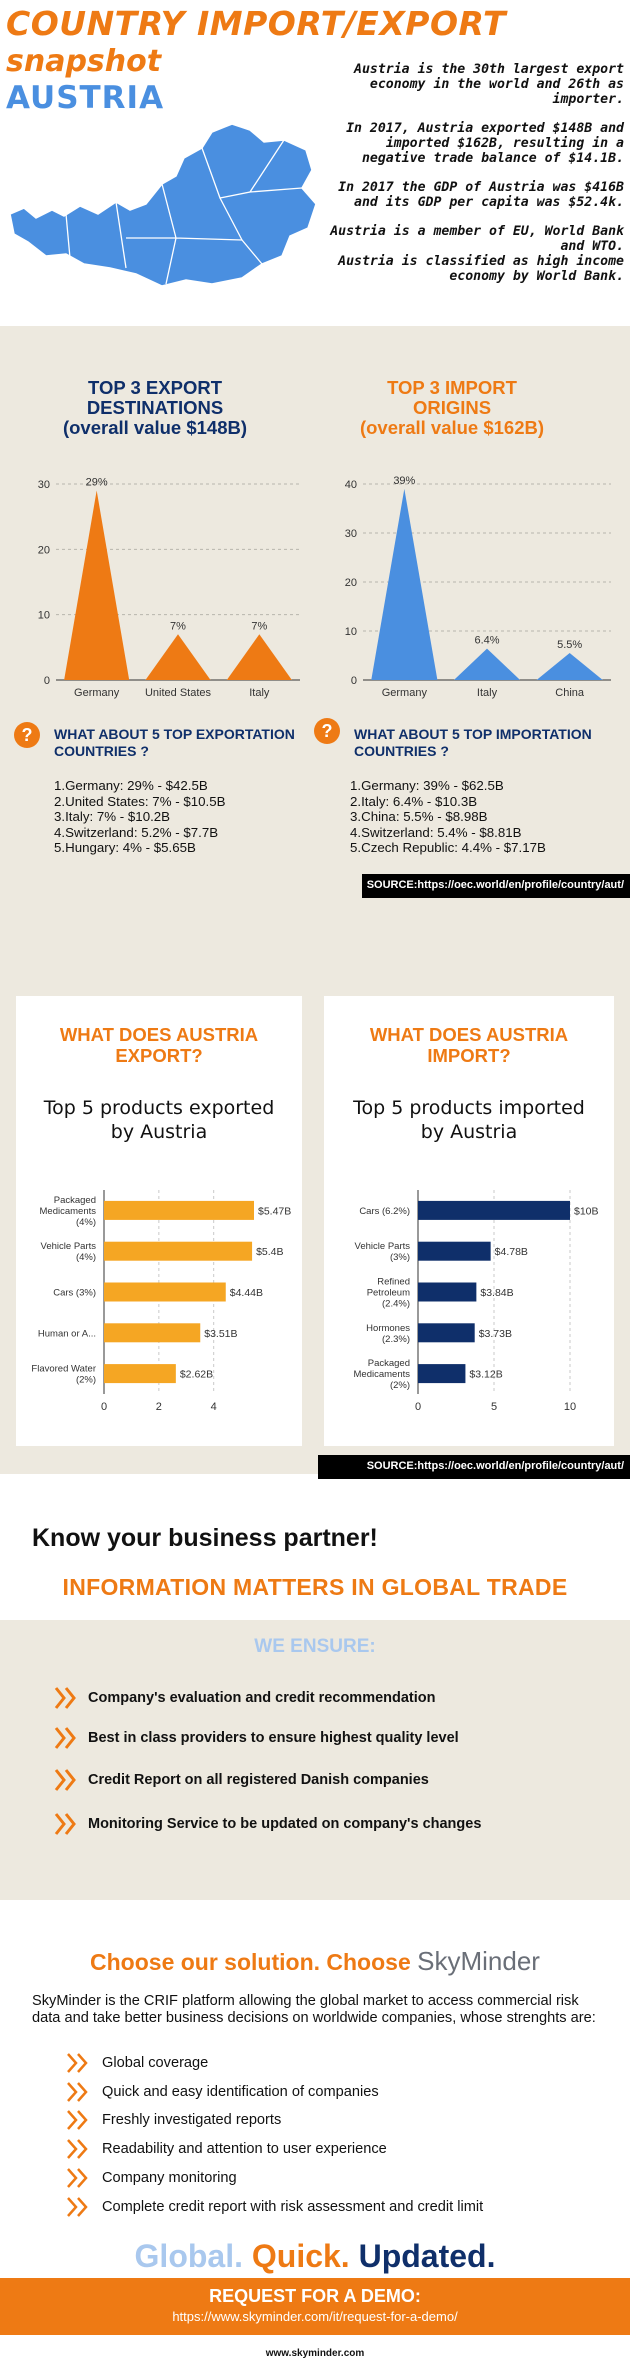  What do you see at coordinates (393, 1282) in the screenshot?
I see `y-tick-label: Refined` at bounding box center [393, 1282].